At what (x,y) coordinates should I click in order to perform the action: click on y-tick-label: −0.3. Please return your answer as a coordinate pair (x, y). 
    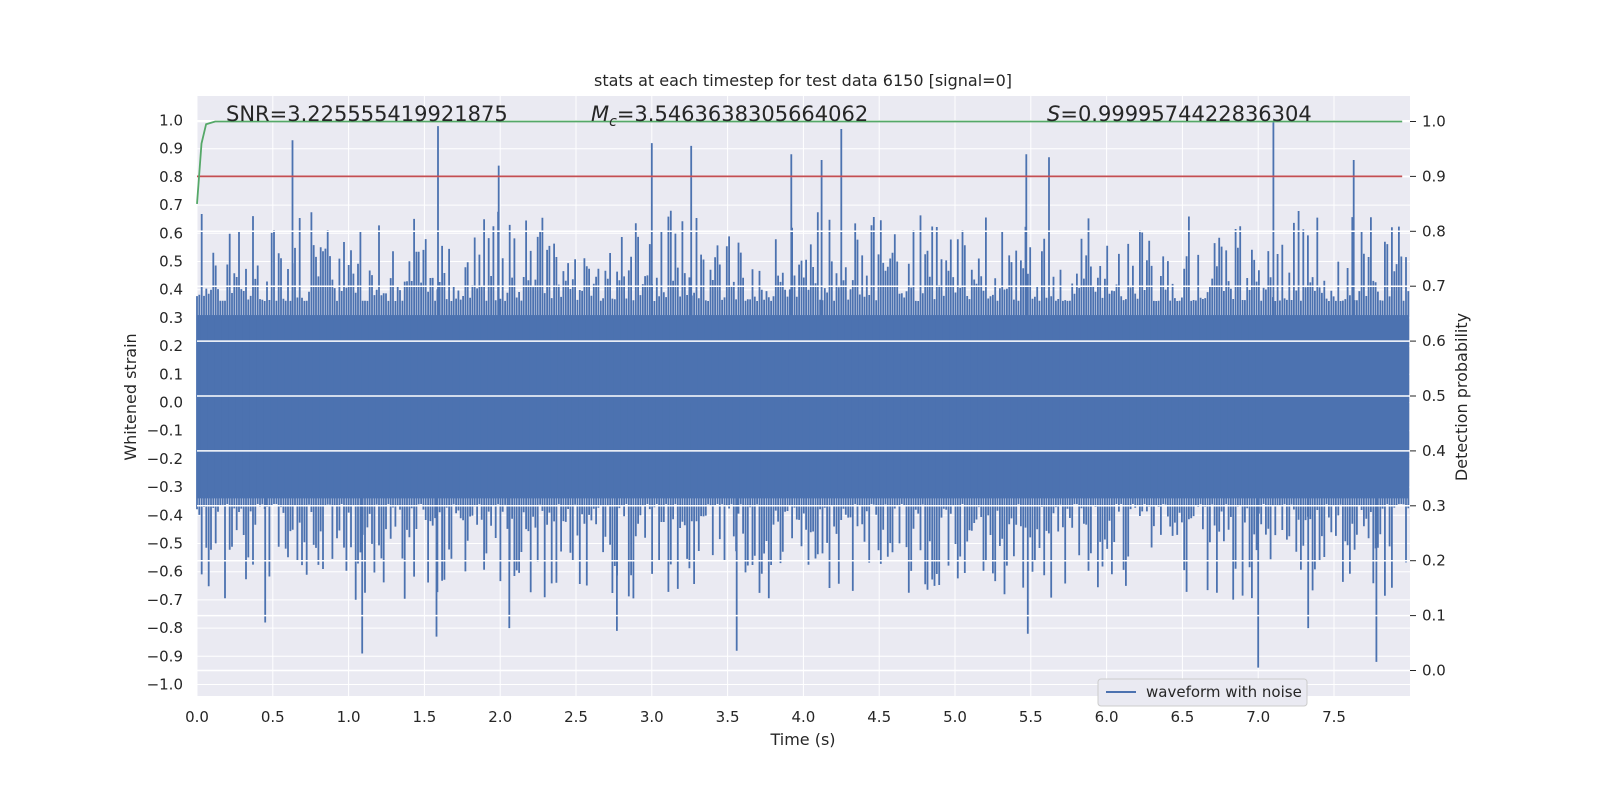
    Looking at the image, I should click on (165, 487).